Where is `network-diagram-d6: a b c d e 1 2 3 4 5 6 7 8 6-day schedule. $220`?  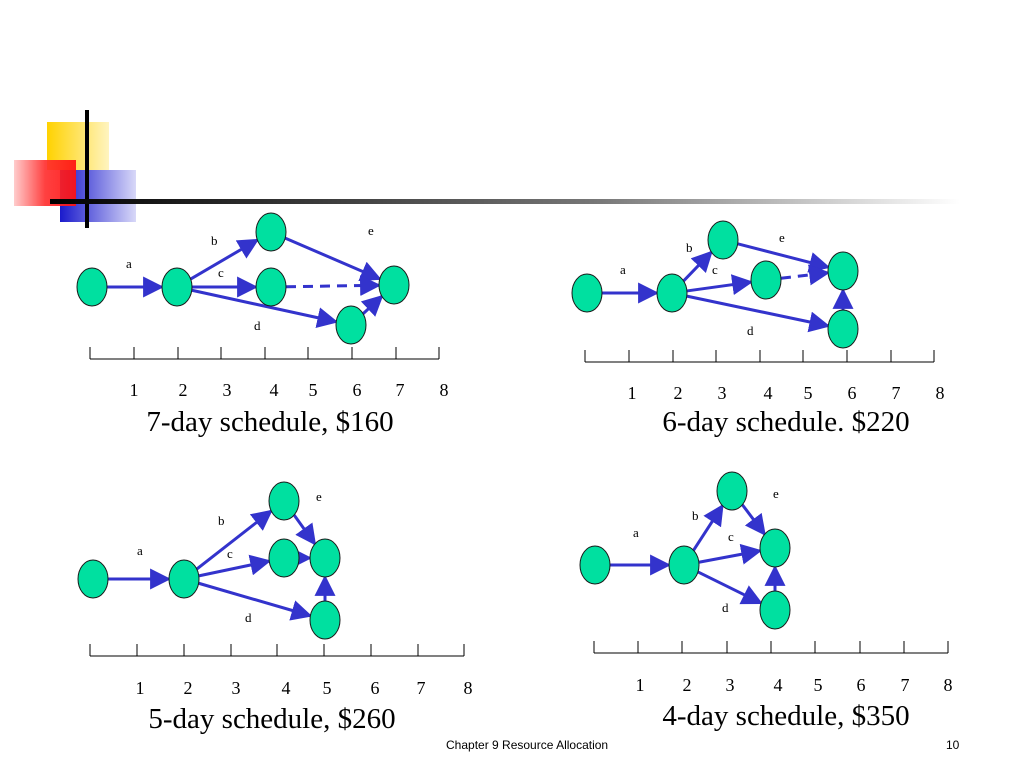 network-diagram-d6: a b c d e 1 2 3 4 5 6 7 8 6-day schedule. $220 is located at coordinates (758, 329).